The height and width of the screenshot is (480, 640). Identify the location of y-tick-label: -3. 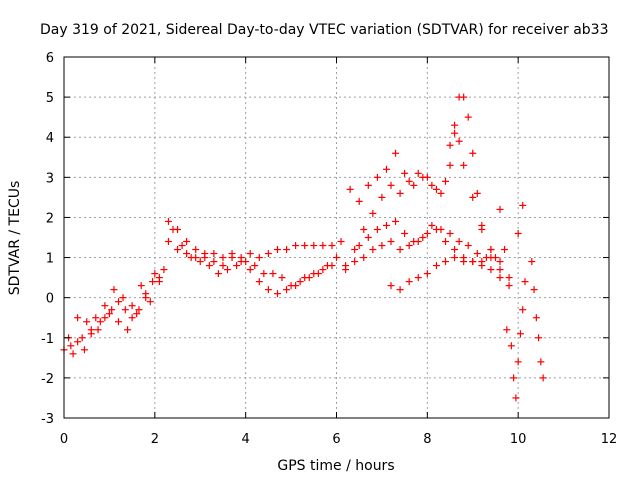
(47, 419).